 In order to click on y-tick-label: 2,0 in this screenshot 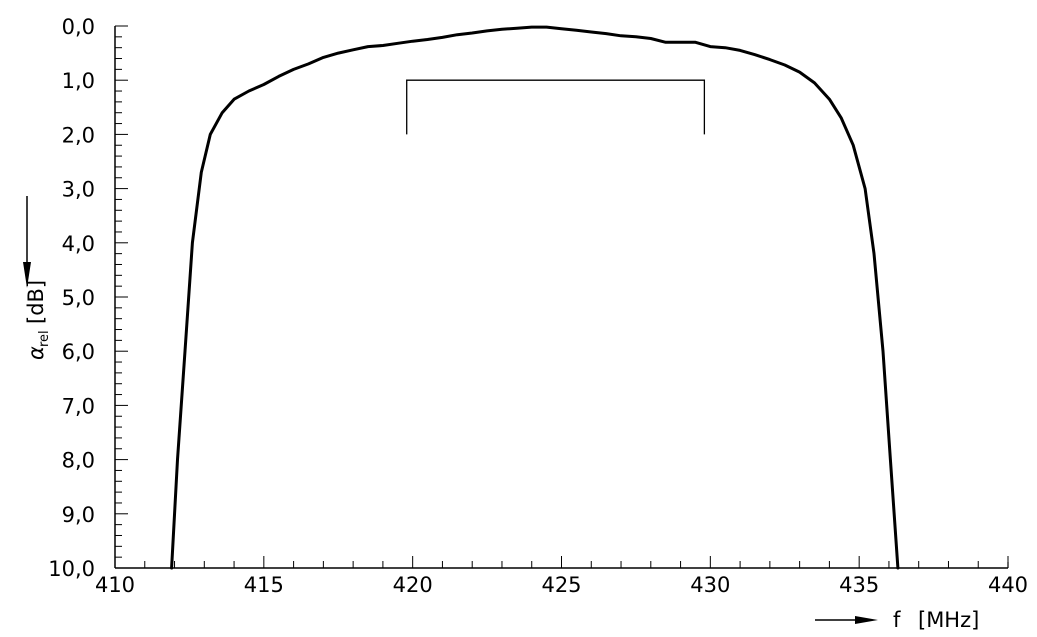, I will do `click(78, 135)`.